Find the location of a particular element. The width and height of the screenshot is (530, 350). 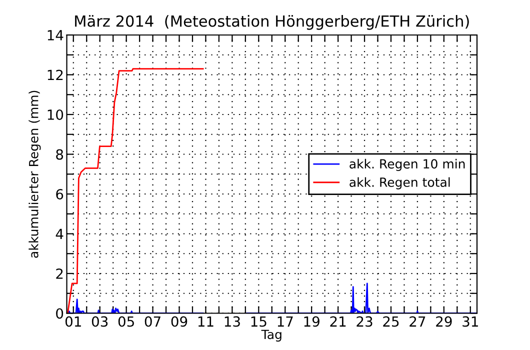

x-tick-label: 09 is located at coordinates (179, 321).